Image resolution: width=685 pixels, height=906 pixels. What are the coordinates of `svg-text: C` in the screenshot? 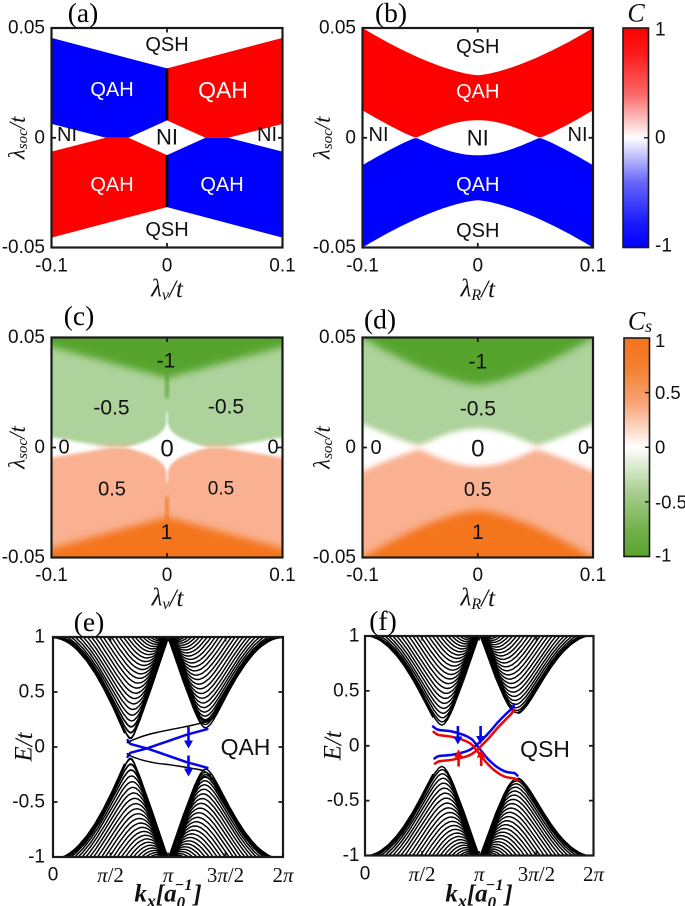 It's located at (636, 14).